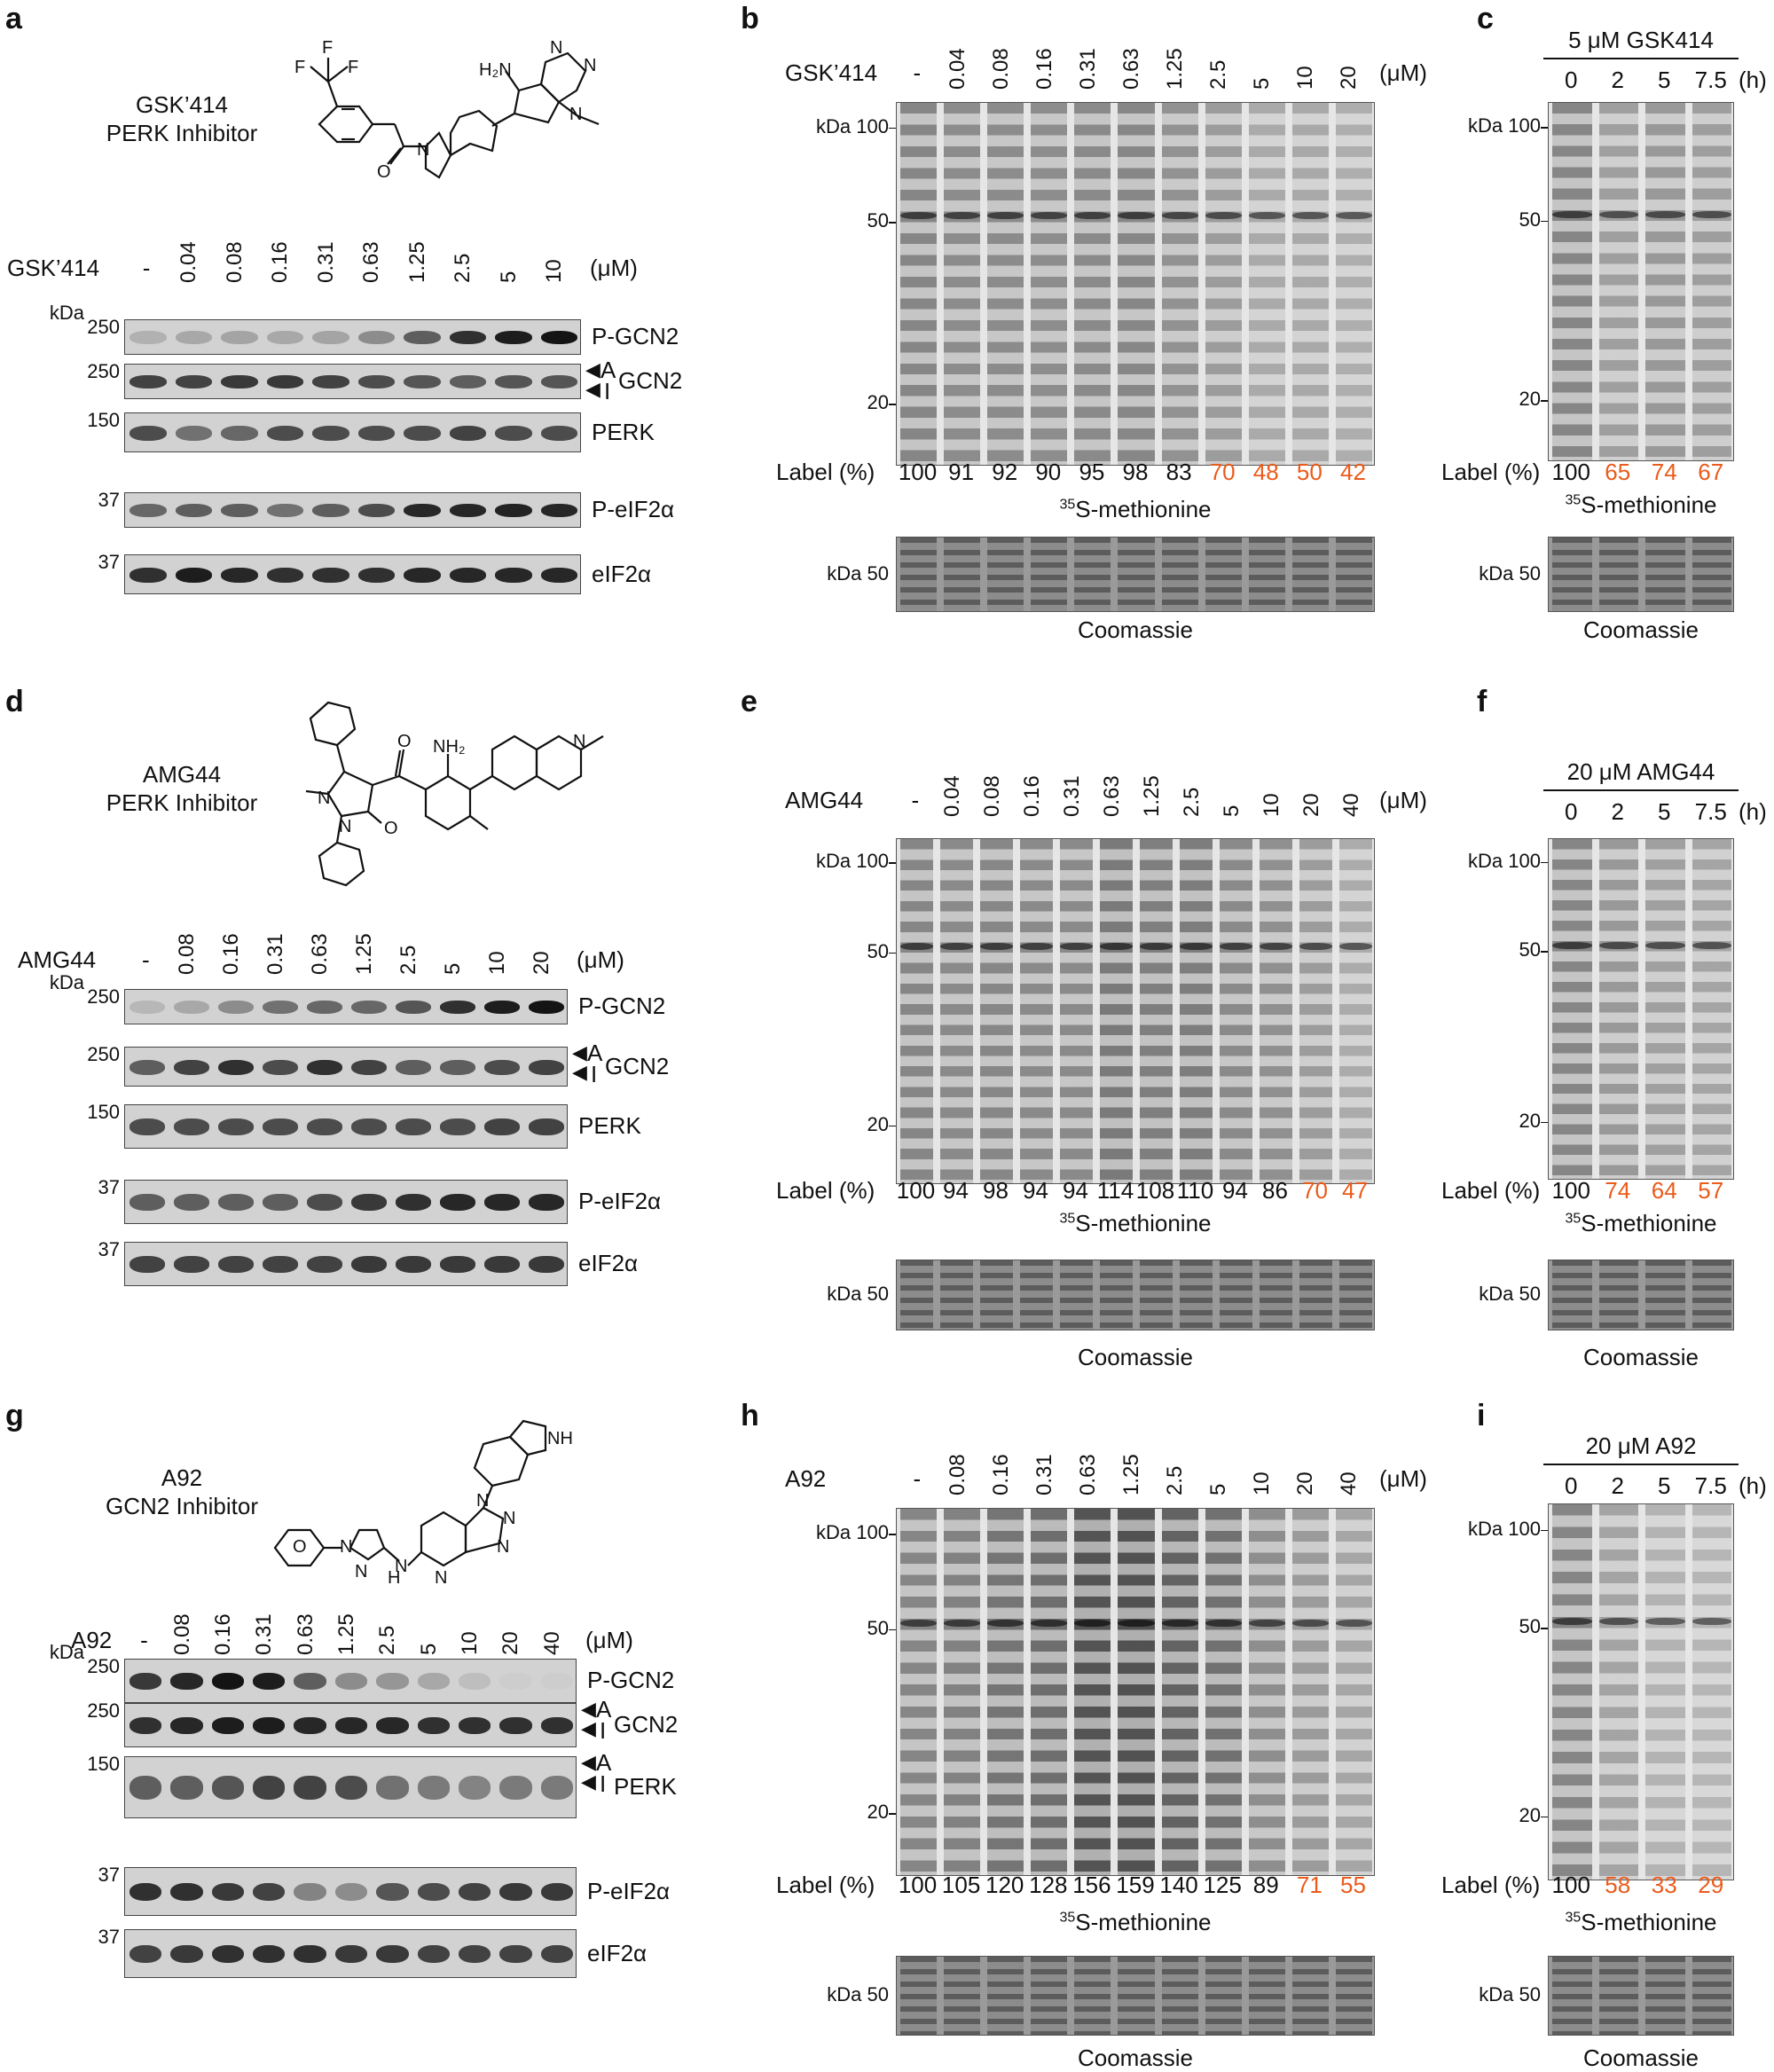  I want to click on dose-label: 1.25, so click(1175, 69).